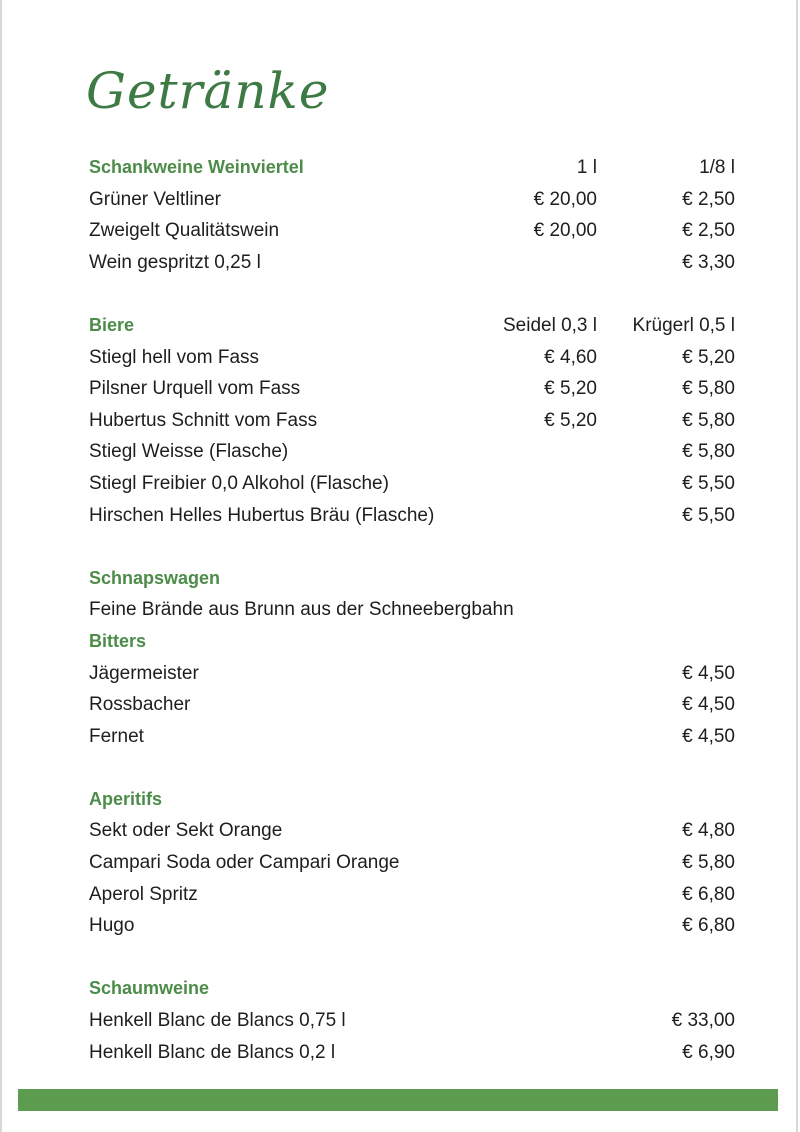 This screenshot has height=1132, width=800. What do you see at coordinates (400, 1053) in the screenshot?
I see `menu-item: Henkell Blanc de Blancs 0,2 l € 6,90` at bounding box center [400, 1053].